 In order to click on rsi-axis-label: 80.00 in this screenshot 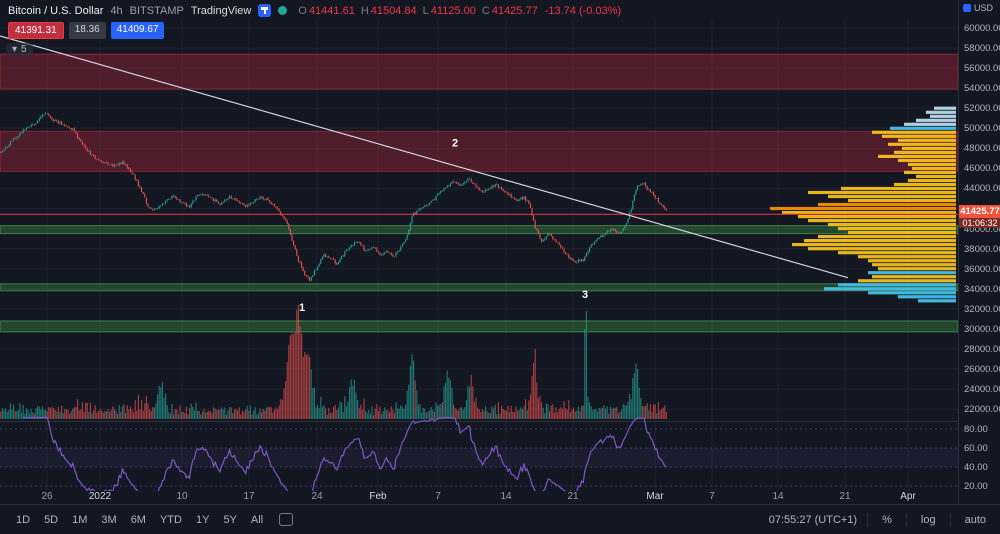, I will do `click(976, 429)`.